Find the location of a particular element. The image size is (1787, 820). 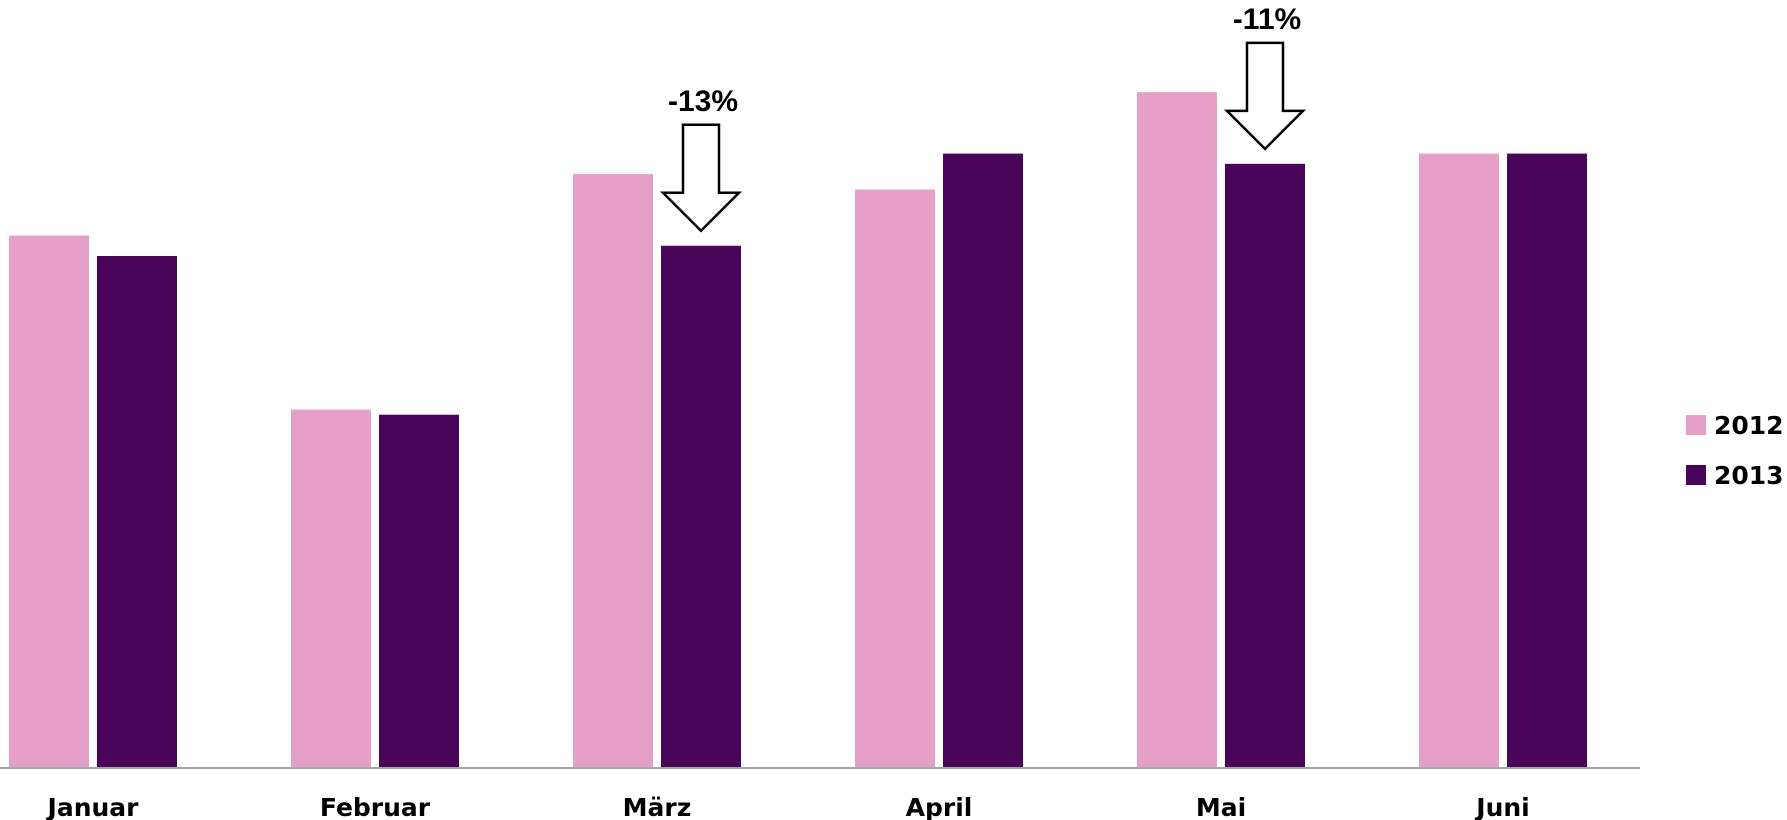

annotation-label-maerz: -13% is located at coordinates (703, 101).